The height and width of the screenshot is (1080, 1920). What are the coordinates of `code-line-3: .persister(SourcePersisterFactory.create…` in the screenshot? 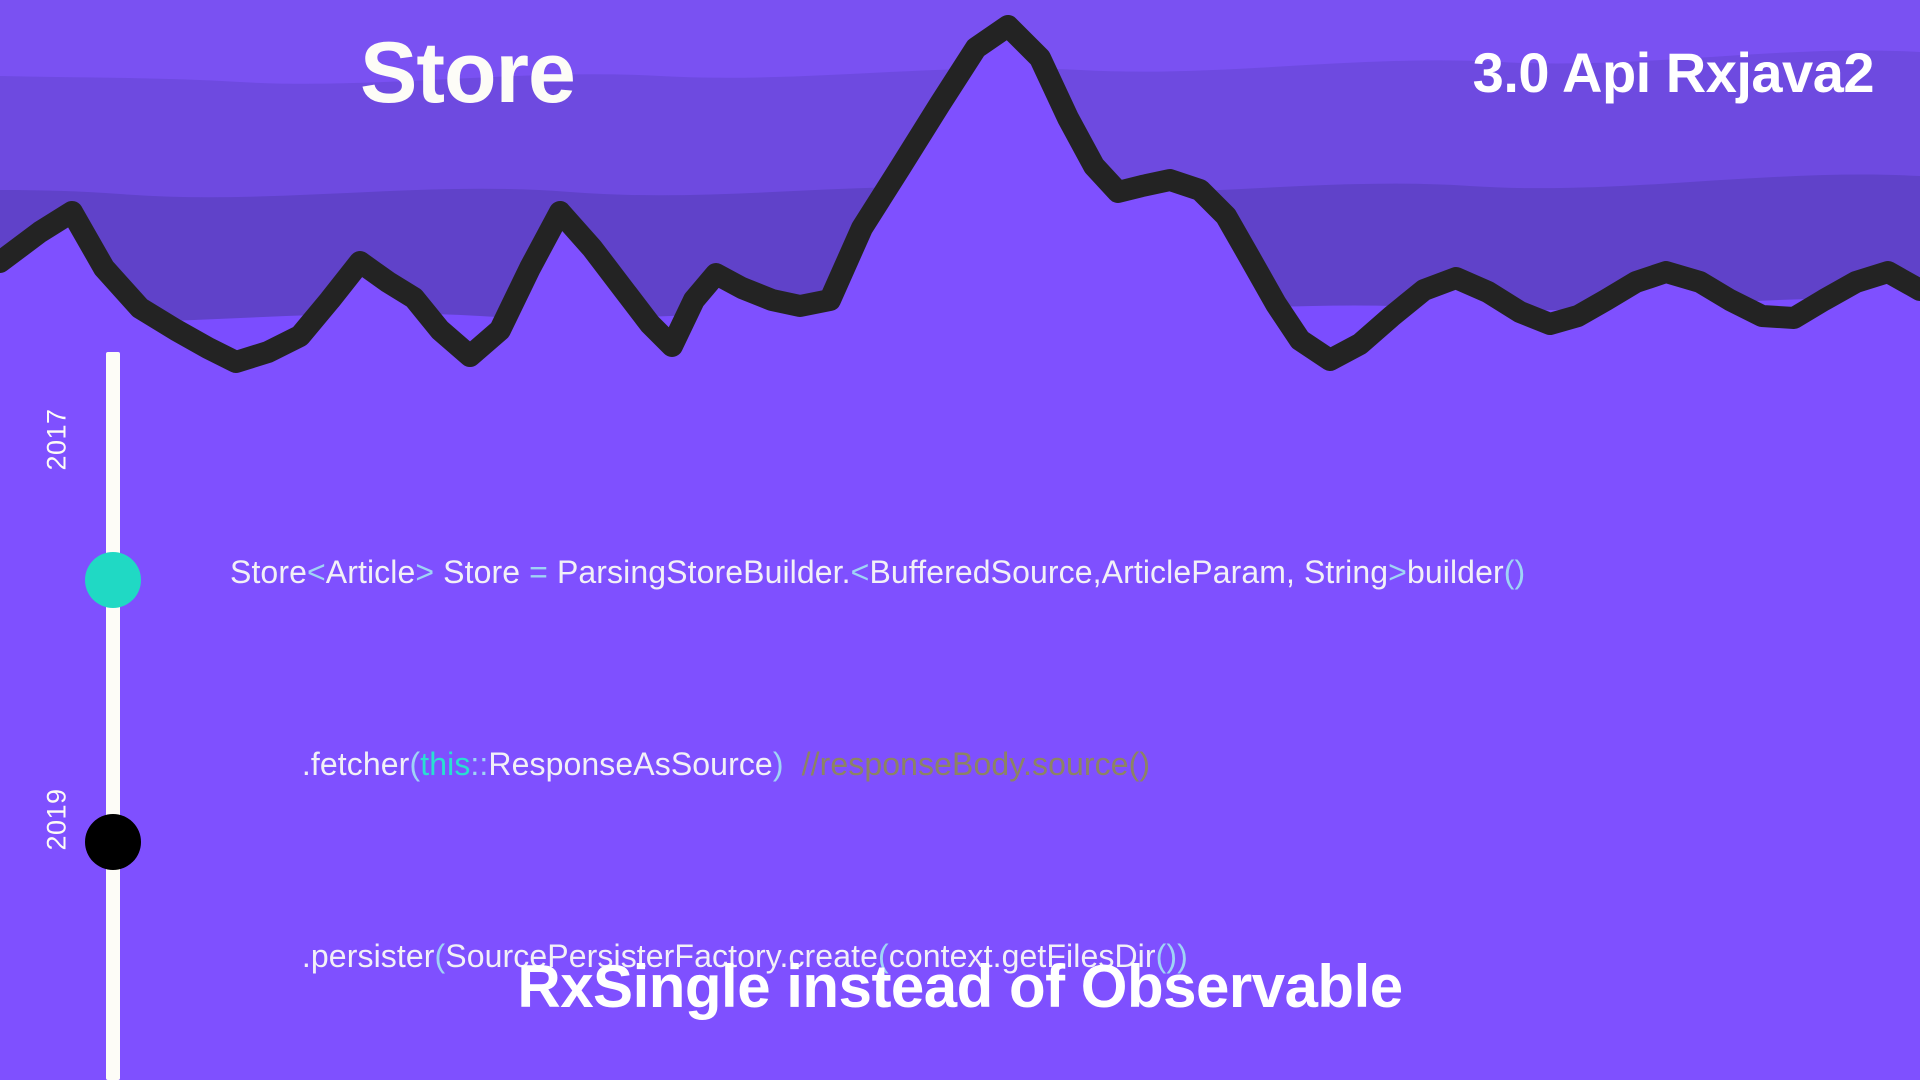 It's located at (877, 956).